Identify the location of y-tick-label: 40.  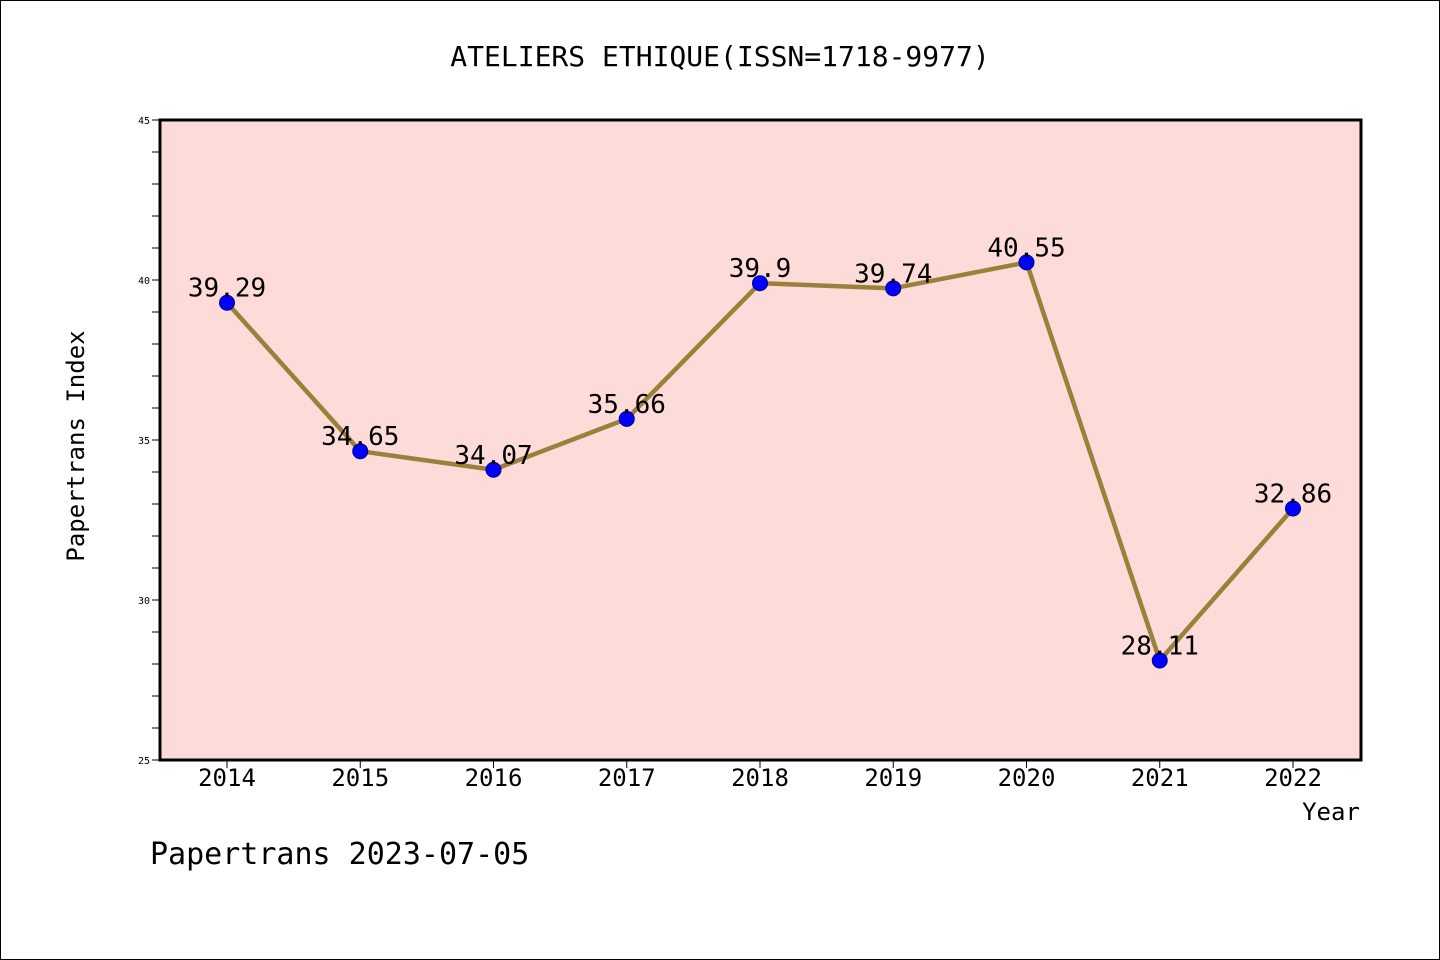
(144, 281).